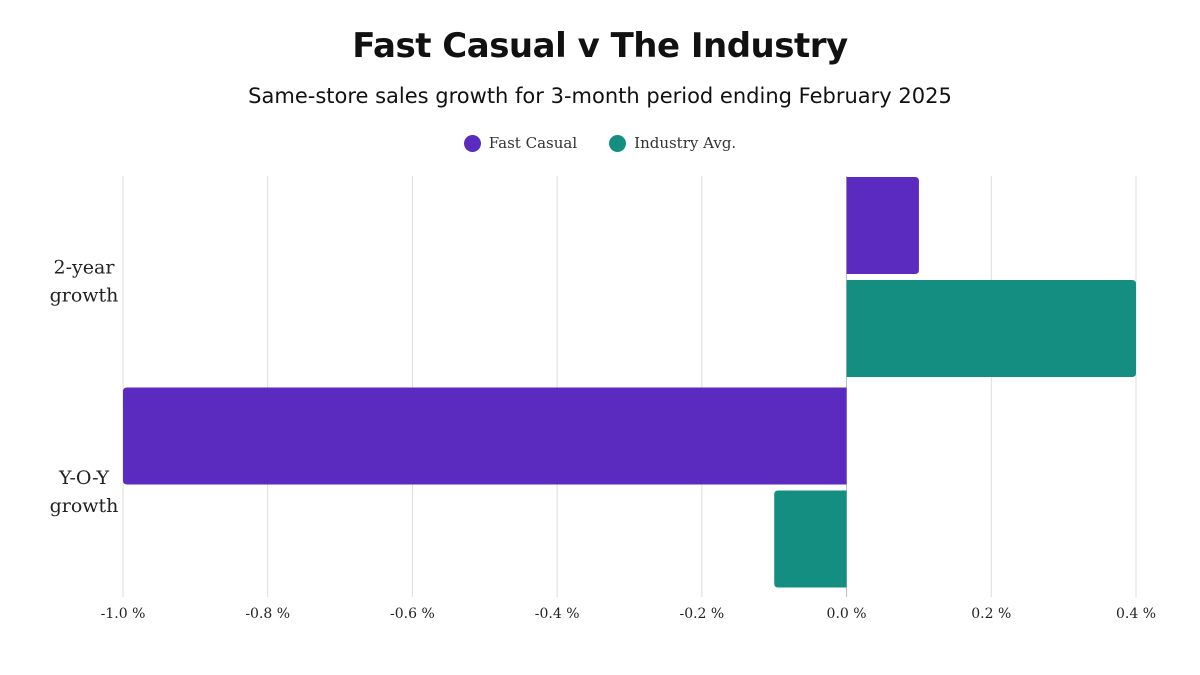 The height and width of the screenshot is (675, 1200). Describe the element at coordinates (600, 46) in the screenshot. I see `chart-title: Fast Casual v The Industry` at that location.